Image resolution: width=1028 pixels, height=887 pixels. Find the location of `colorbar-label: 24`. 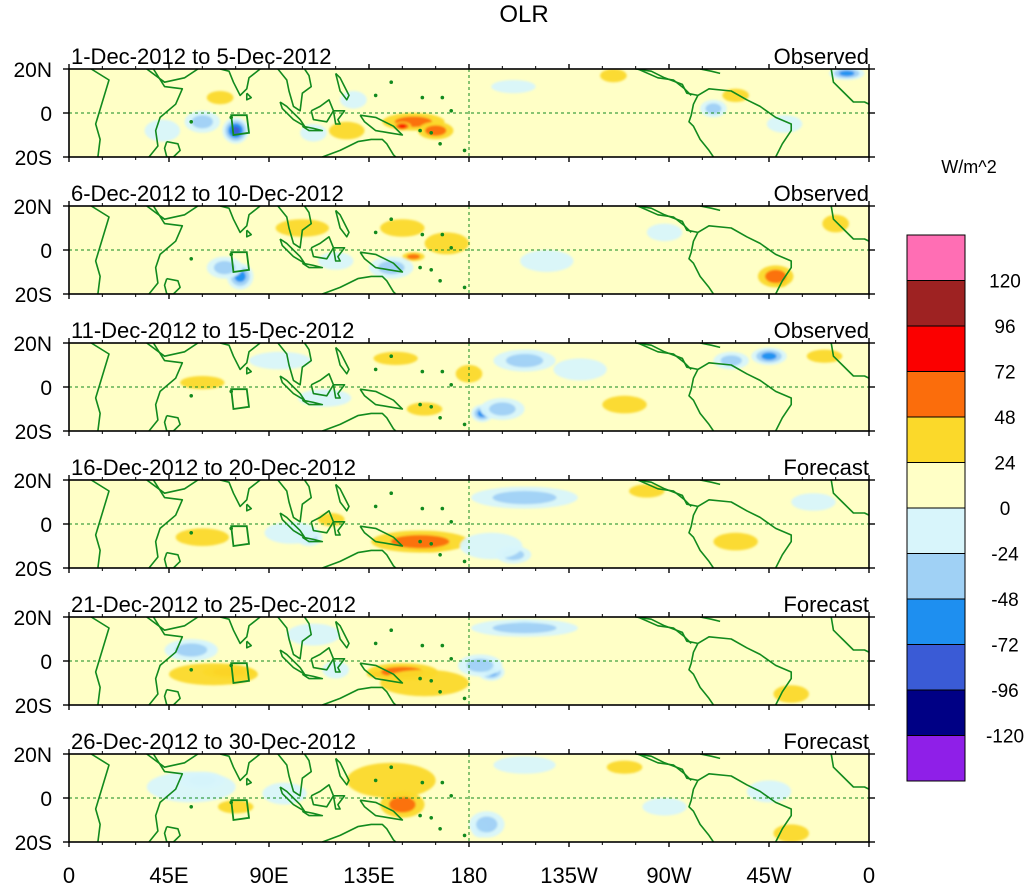

colorbar-label: 24 is located at coordinates (1005, 464).